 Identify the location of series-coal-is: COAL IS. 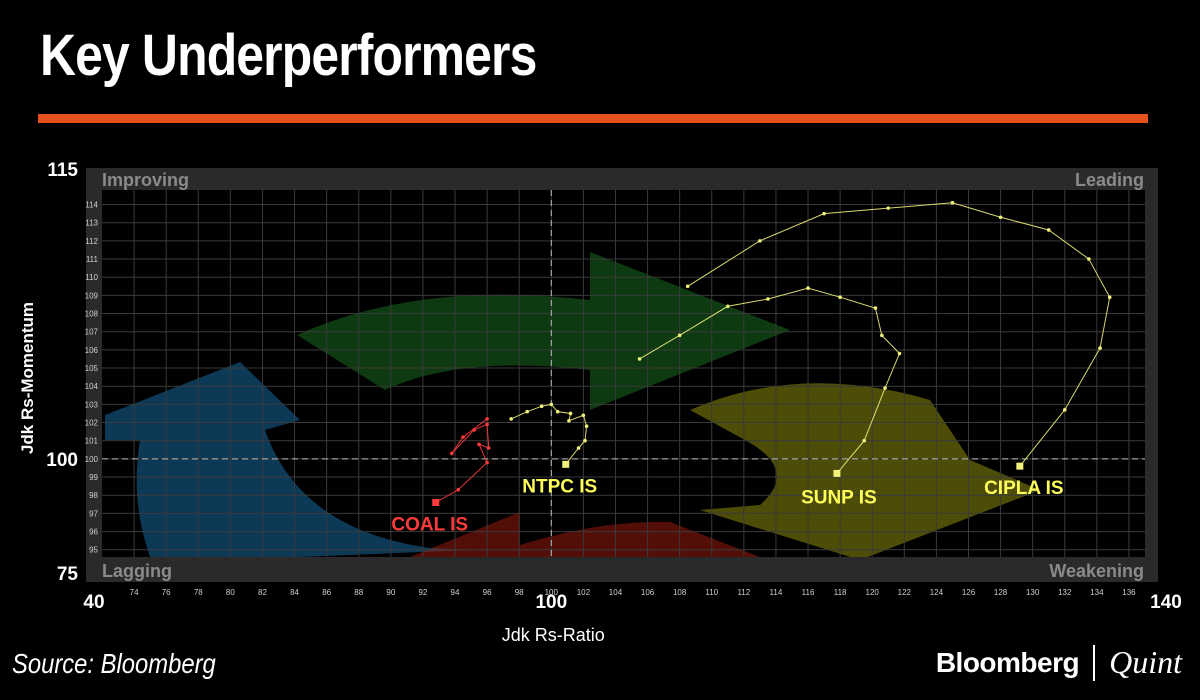
(441, 476).